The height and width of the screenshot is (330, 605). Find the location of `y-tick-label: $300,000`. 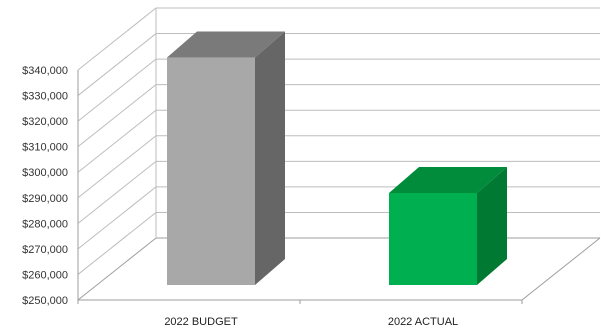

y-tick-label: $300,000 is located at coordinates (45, 173).